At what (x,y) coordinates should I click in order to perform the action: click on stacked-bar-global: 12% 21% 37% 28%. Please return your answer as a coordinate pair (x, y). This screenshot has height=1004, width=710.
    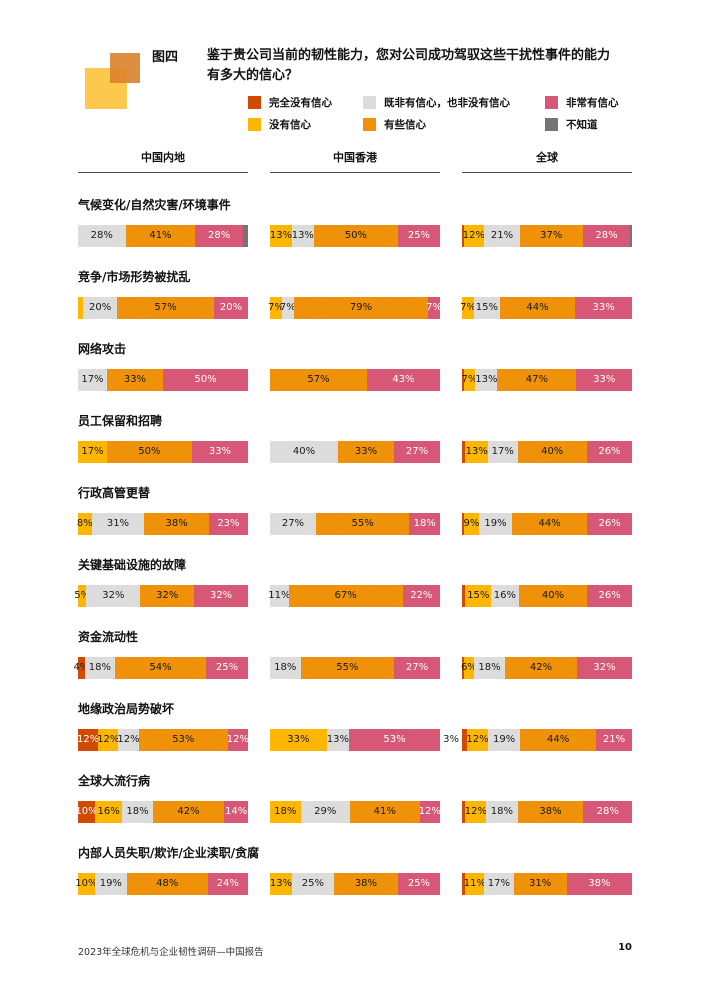
    Looking at the image, I should click on (547, 236).